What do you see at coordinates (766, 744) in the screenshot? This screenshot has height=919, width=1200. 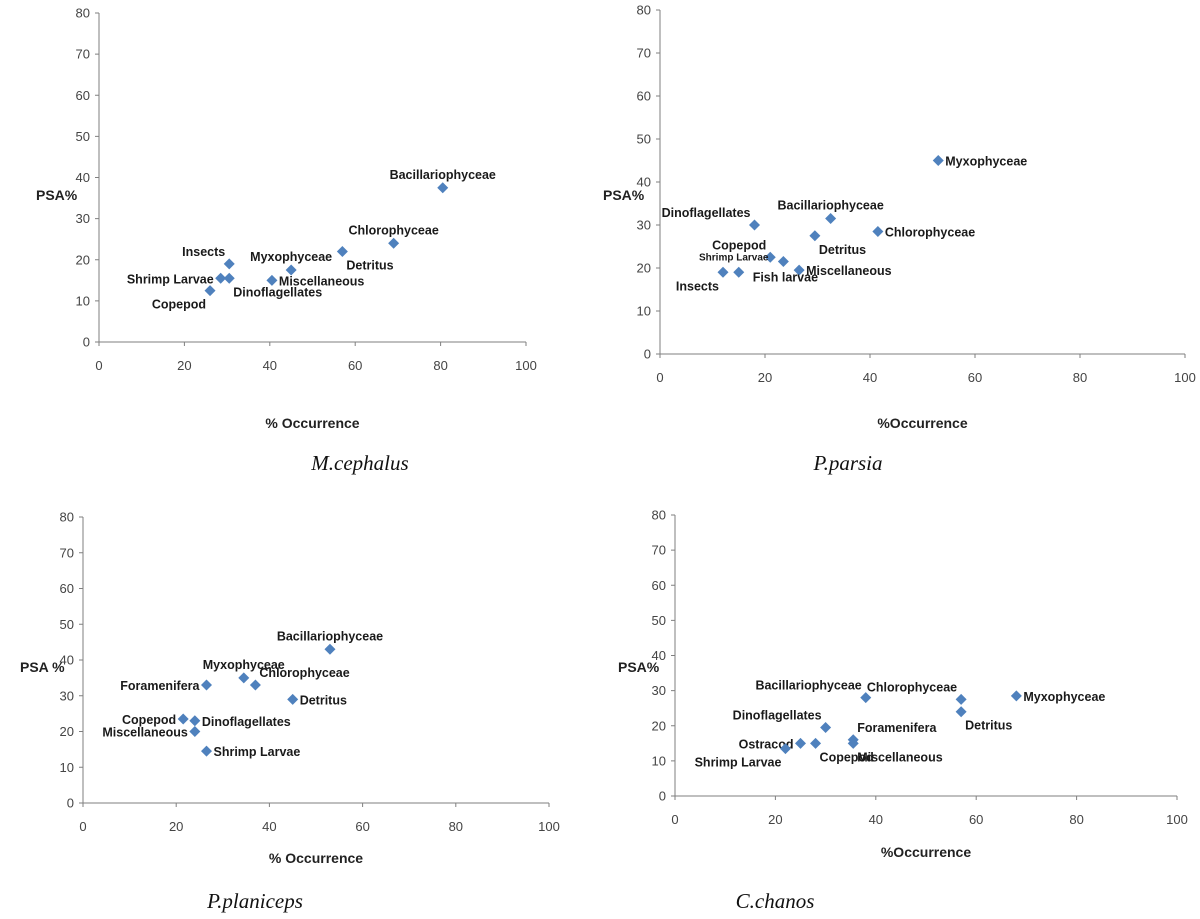 I see `data-point-label: Ostracod` at bounding box center [766, 744].